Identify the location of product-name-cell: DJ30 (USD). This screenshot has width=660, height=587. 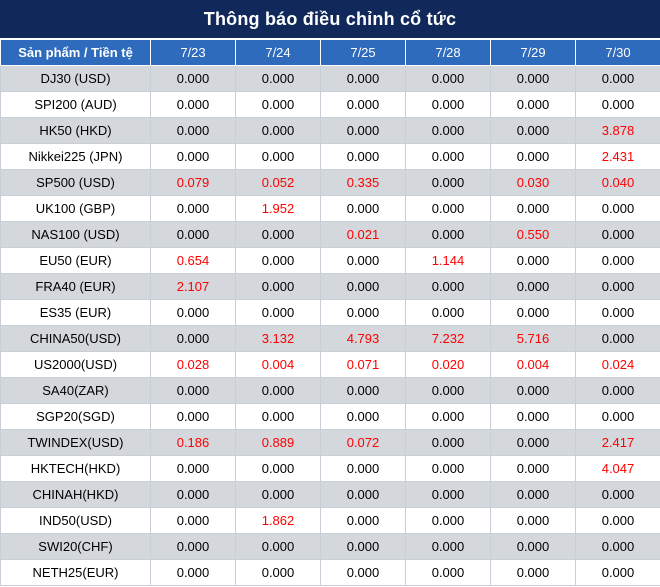
(75, 78).